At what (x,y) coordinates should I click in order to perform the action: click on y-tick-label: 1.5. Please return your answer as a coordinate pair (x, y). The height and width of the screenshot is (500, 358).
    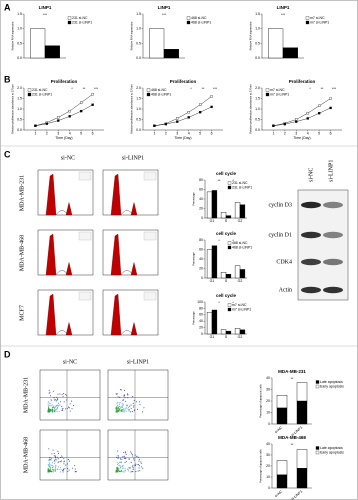
    Looking at the image, I should click on (138, 98).